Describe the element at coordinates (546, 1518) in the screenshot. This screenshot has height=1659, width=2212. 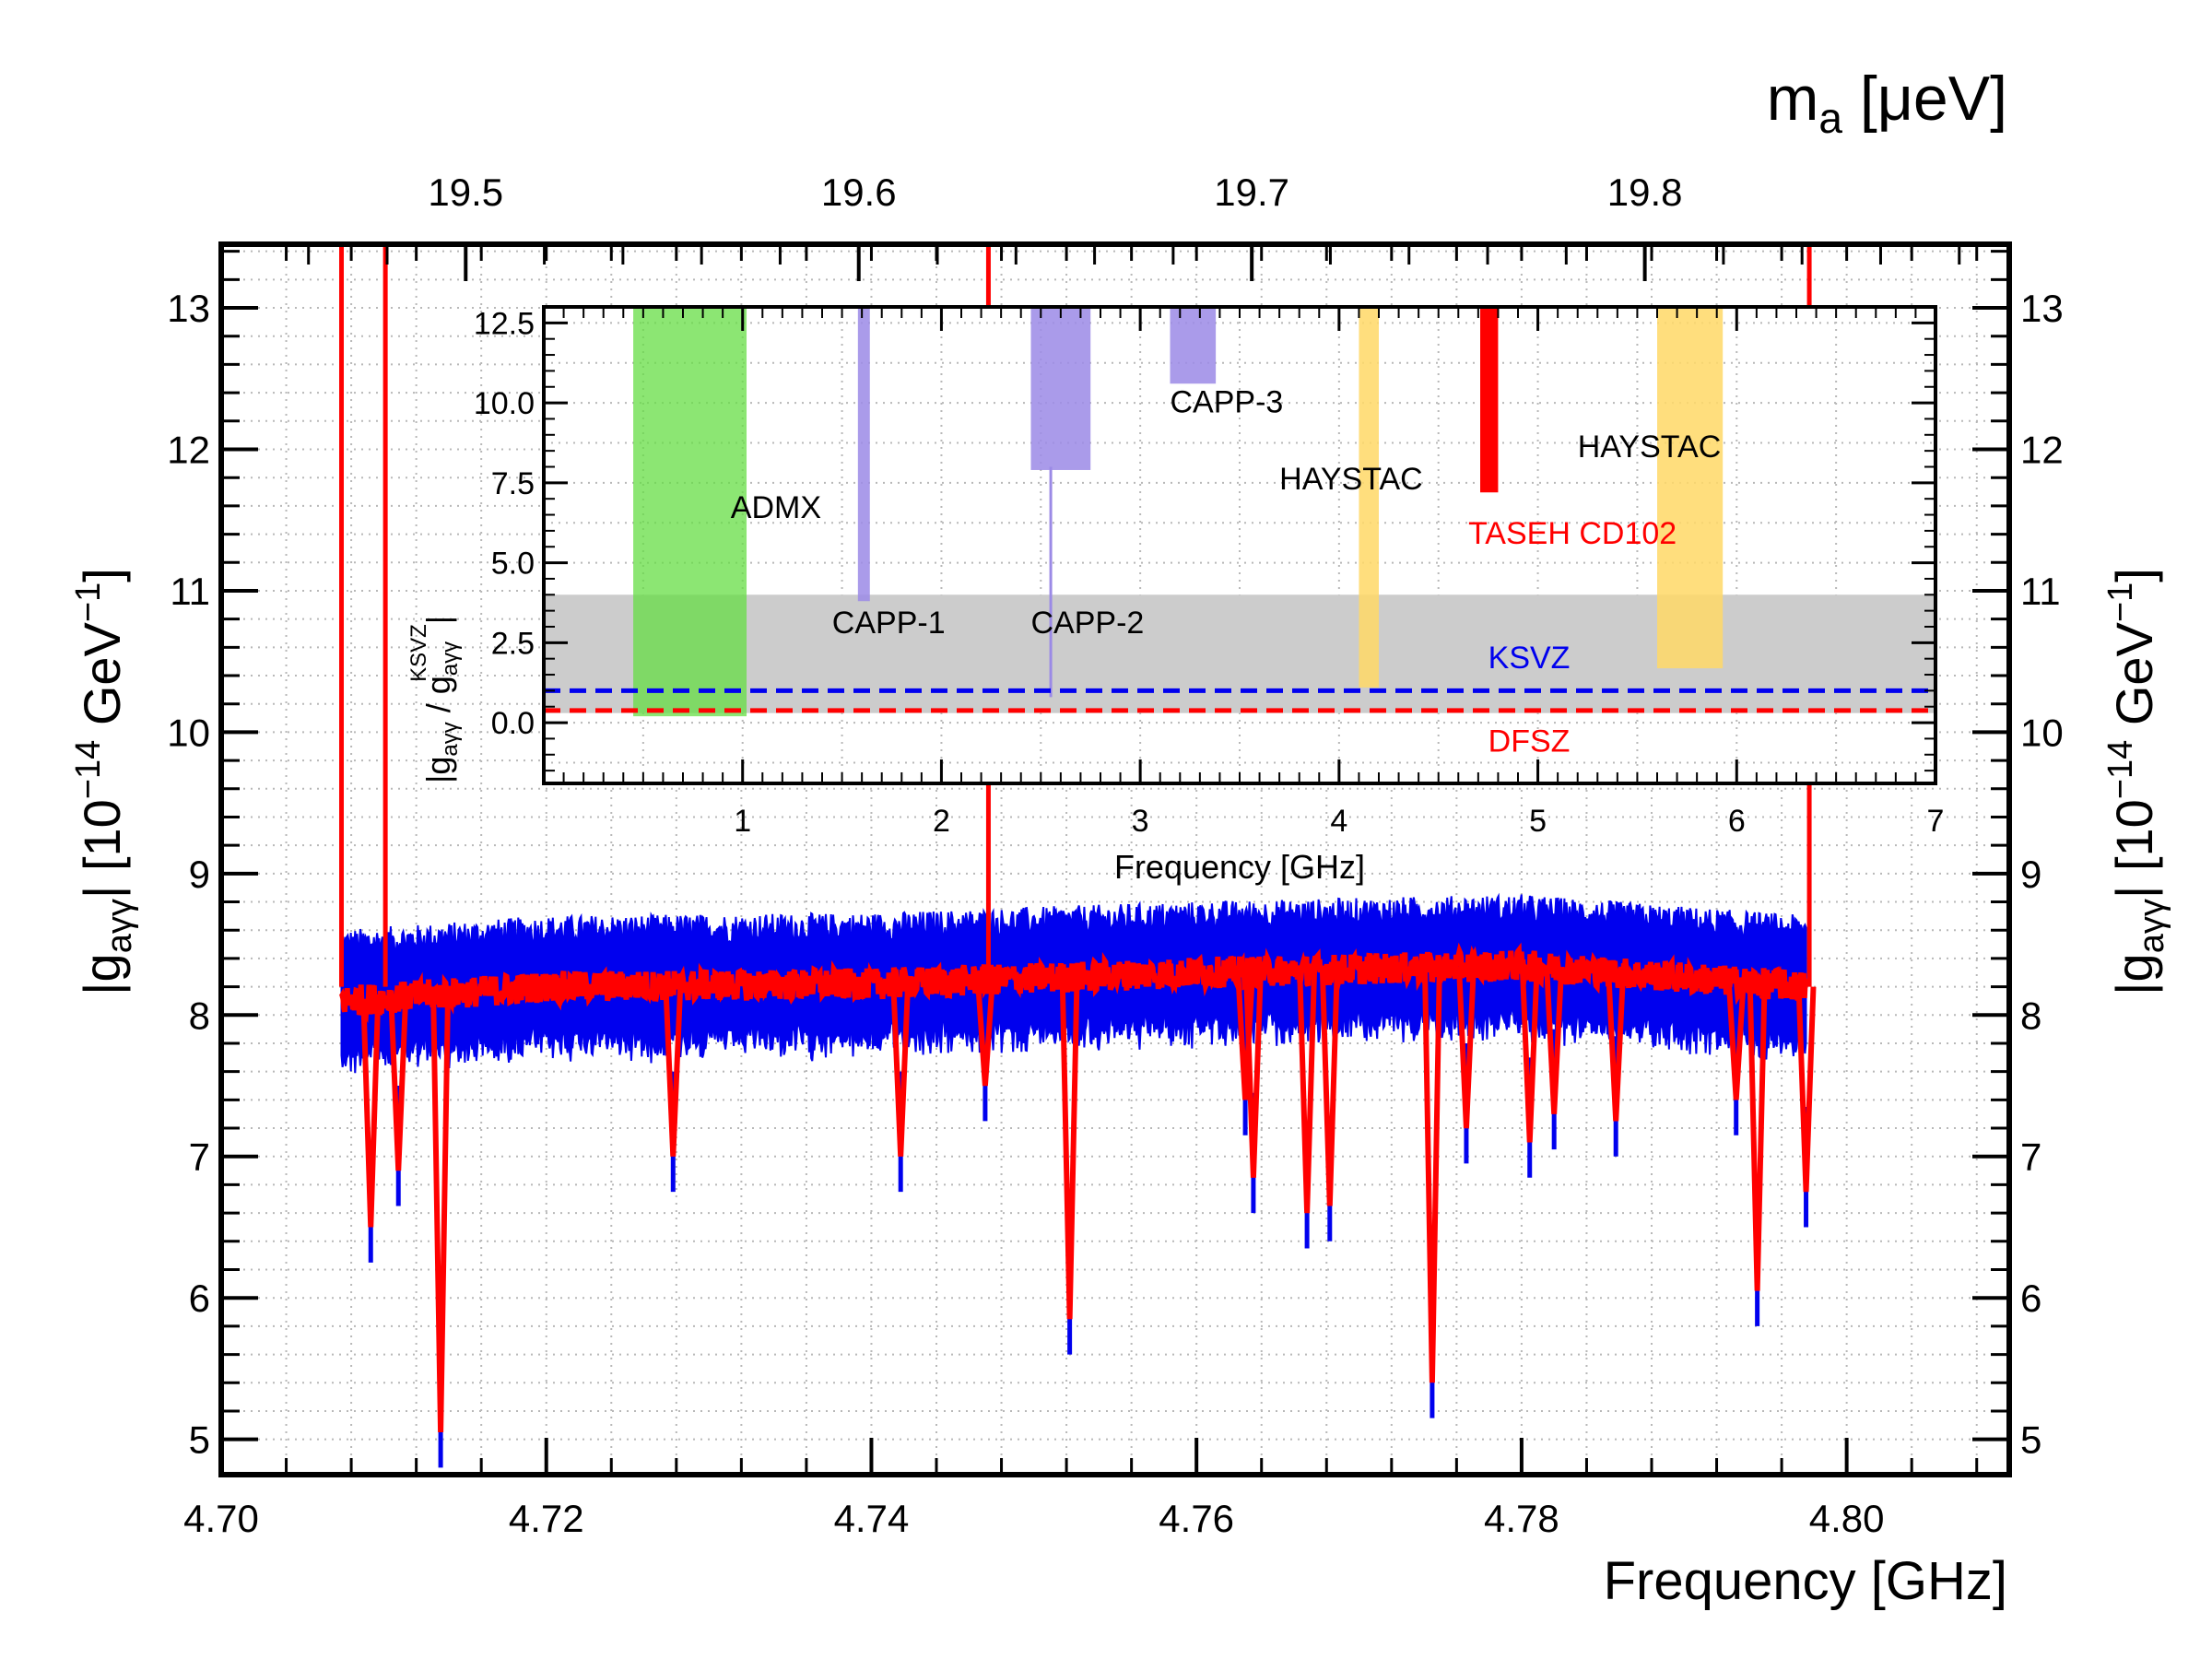
I see `x-tick-label: 4.72` at that location.